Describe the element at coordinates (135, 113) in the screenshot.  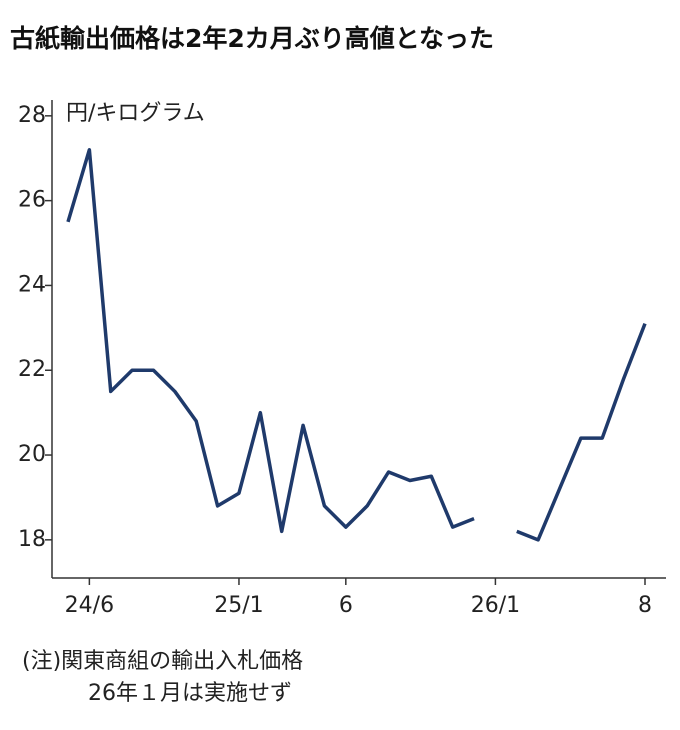
I see `y-axis-label: 円/キログラム` at that location.